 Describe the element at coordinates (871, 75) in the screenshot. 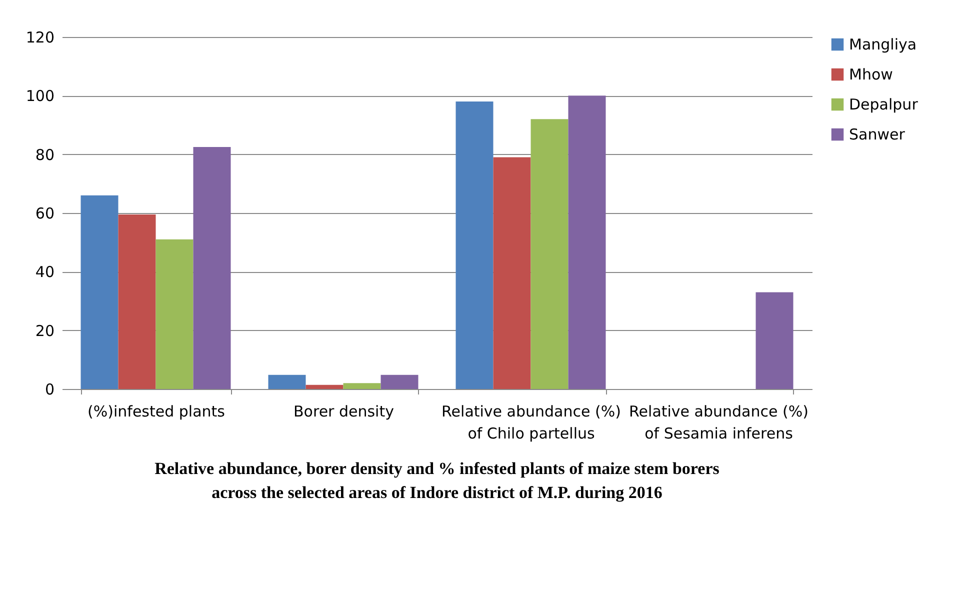

I see `legend-label: Mhow` at that location.